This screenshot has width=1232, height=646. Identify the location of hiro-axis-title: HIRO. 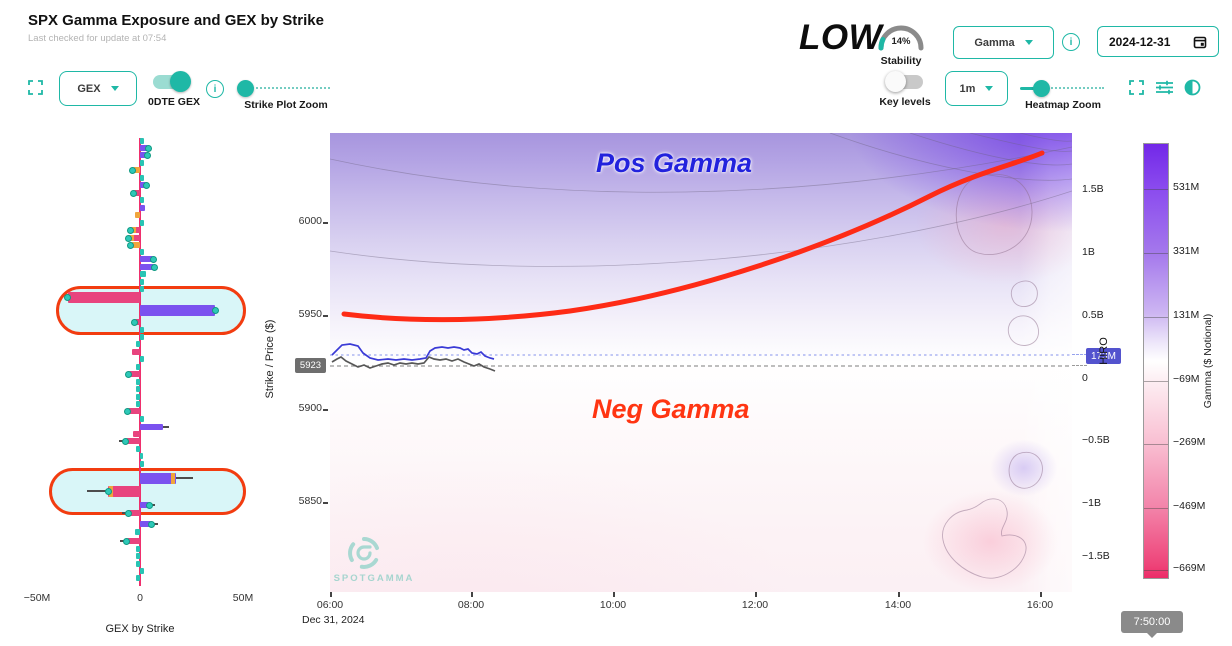
(1104, 351).